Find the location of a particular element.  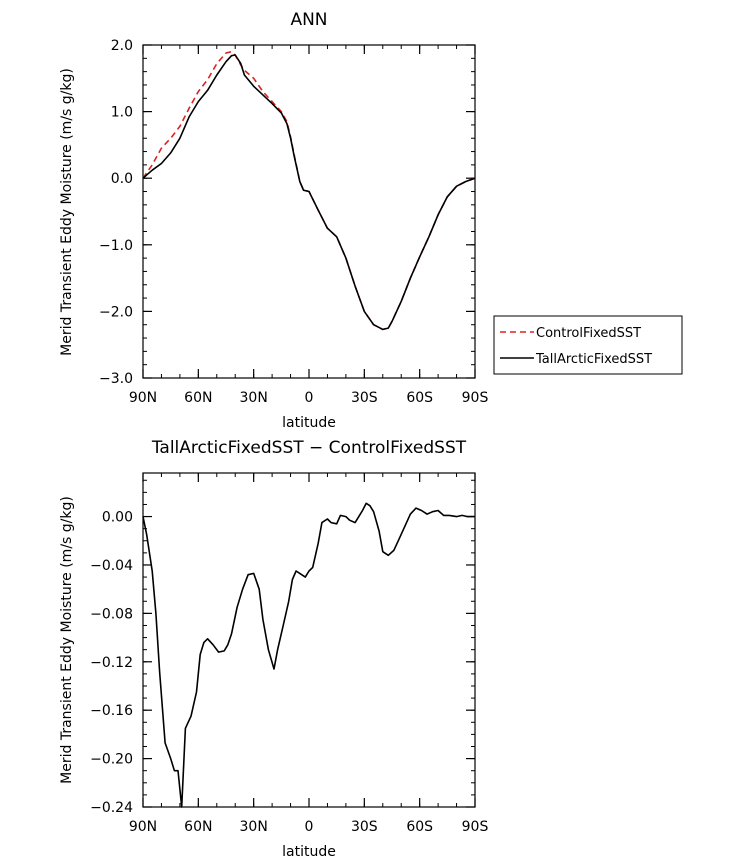

chart1-x-tick-label: 30S is located at coordinates (364, 398).